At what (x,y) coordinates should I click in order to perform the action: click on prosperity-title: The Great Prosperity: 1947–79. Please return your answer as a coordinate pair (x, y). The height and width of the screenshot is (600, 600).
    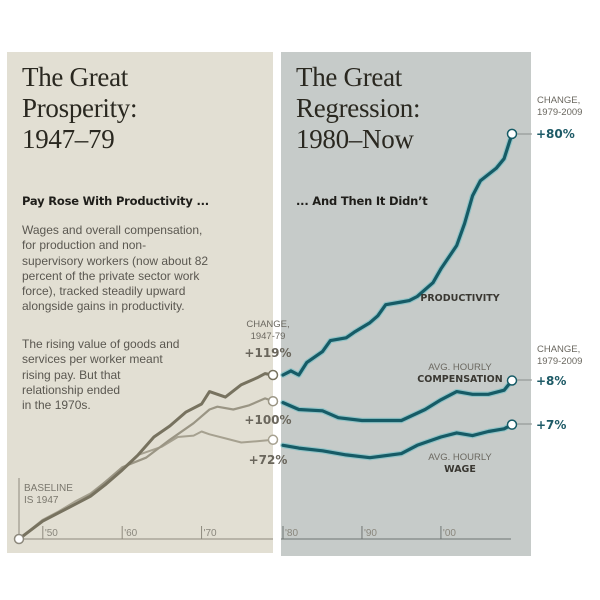
    Looking at the image, I should click on (80, 108).